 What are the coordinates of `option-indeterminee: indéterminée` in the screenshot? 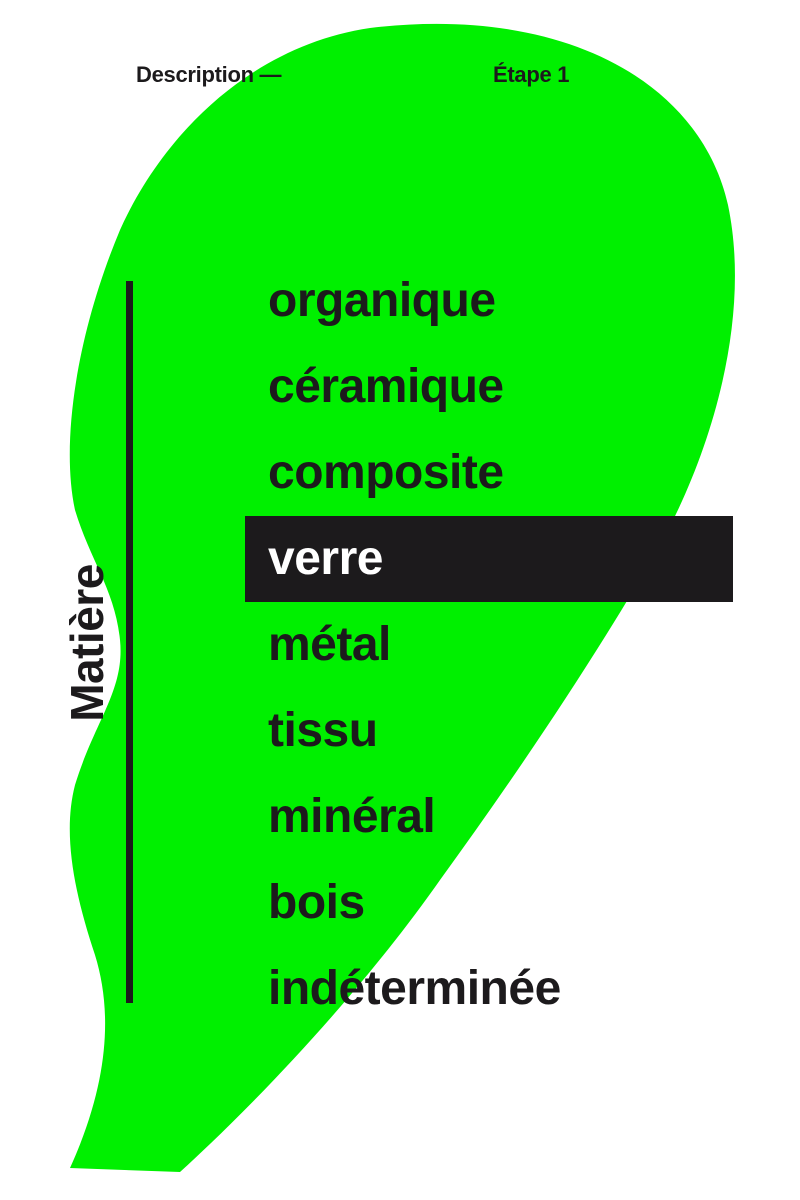 It's located at (414, 988).